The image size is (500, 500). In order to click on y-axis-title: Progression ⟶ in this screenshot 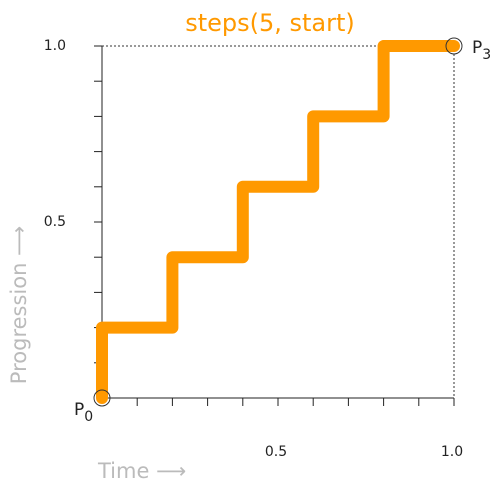, I will do `click(19, 305)`.